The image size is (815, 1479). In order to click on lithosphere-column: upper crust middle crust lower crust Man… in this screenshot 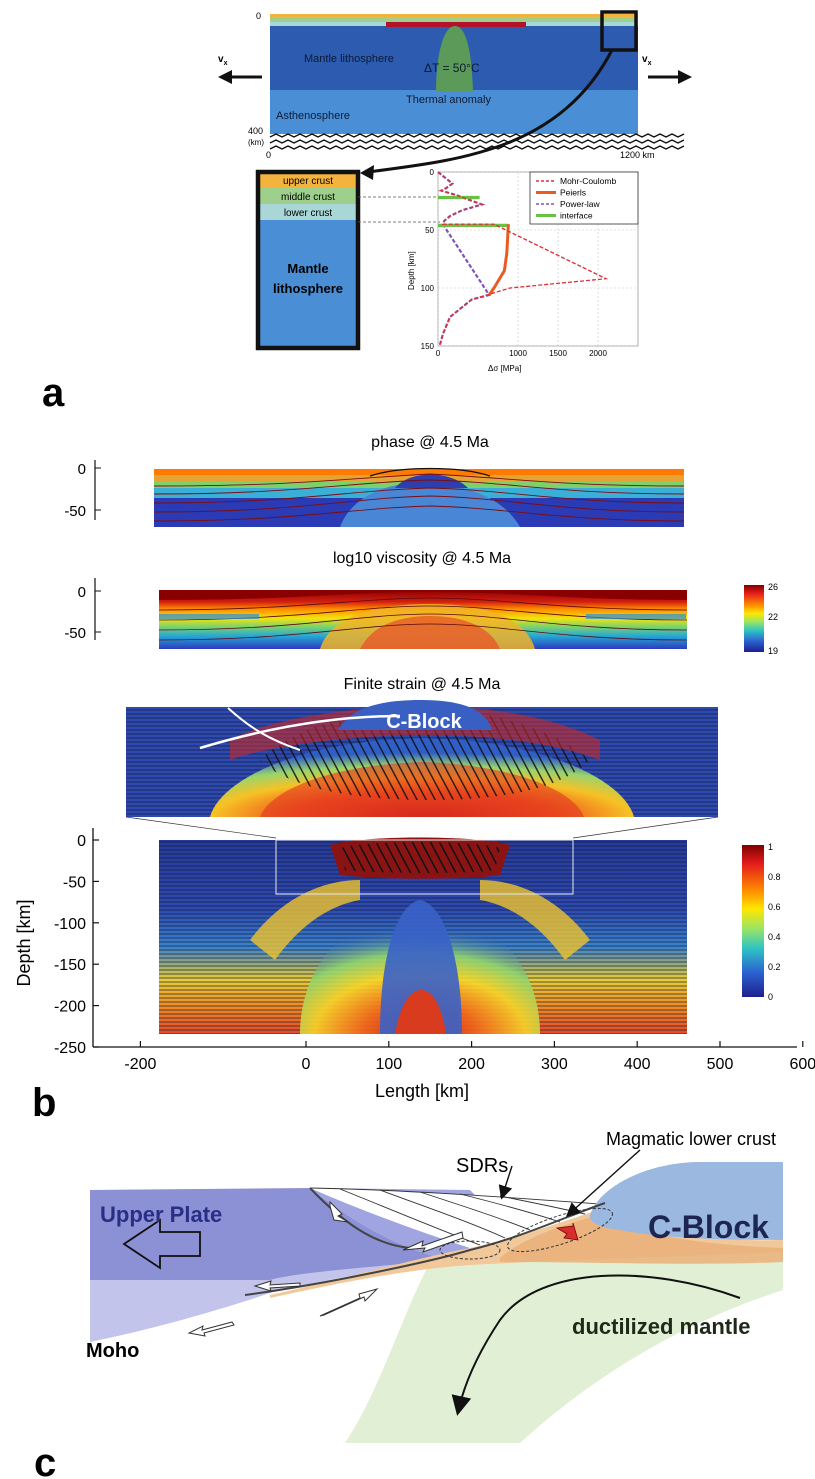, I will do `click(308, 260)`.